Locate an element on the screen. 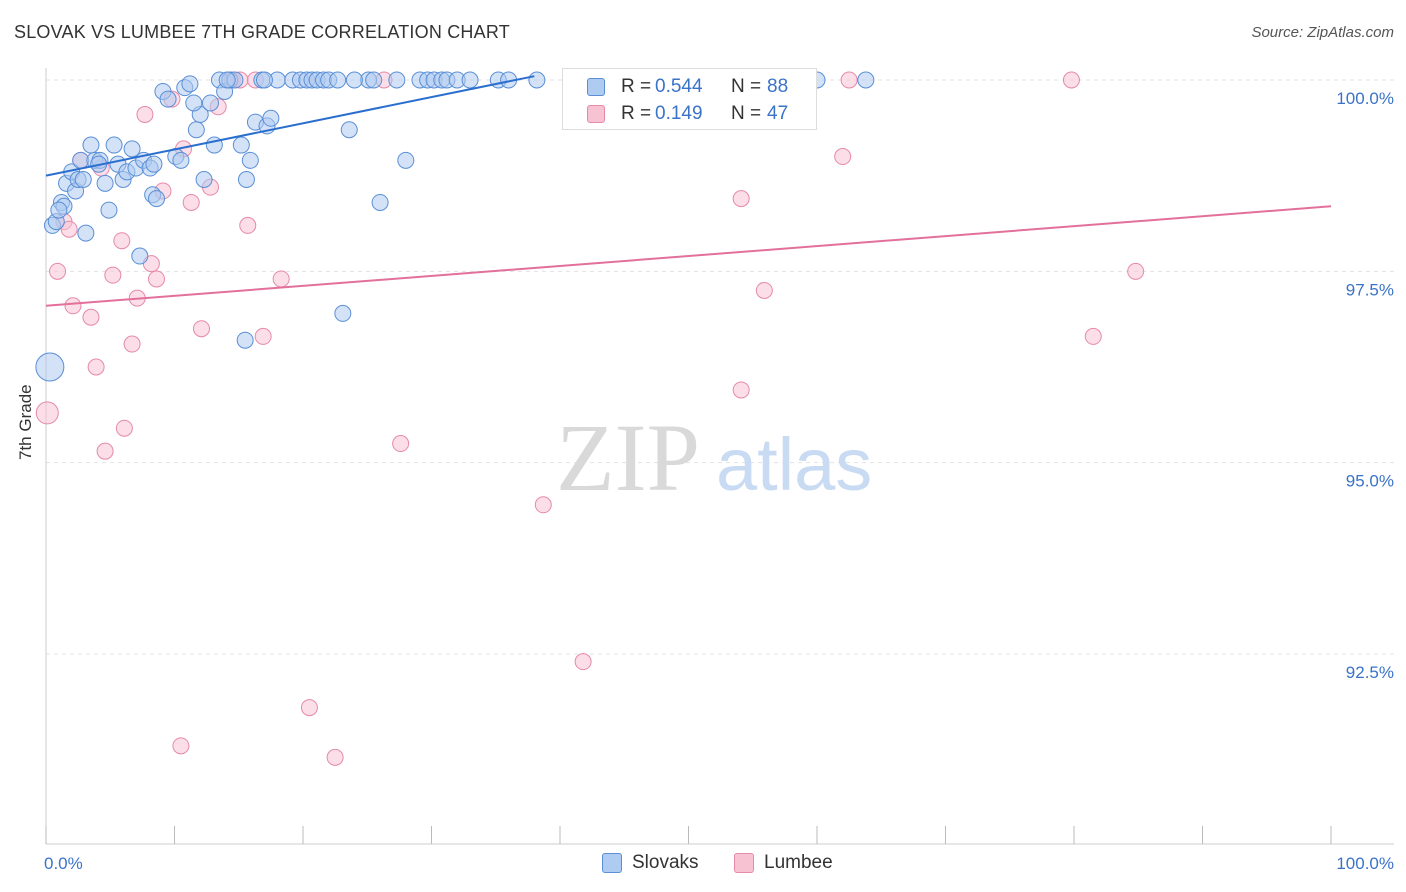 The width and height of the screenshot is (1406, 892). legend-item-lumbee: Lumbee is located at coordinates (783, 863).